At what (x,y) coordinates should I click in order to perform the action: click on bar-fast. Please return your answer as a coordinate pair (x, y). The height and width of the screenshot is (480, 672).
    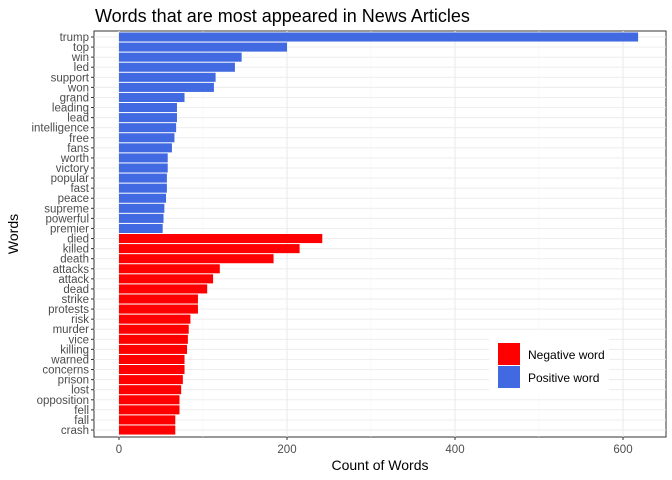
    Looking at the image, I should click on (143, 188).